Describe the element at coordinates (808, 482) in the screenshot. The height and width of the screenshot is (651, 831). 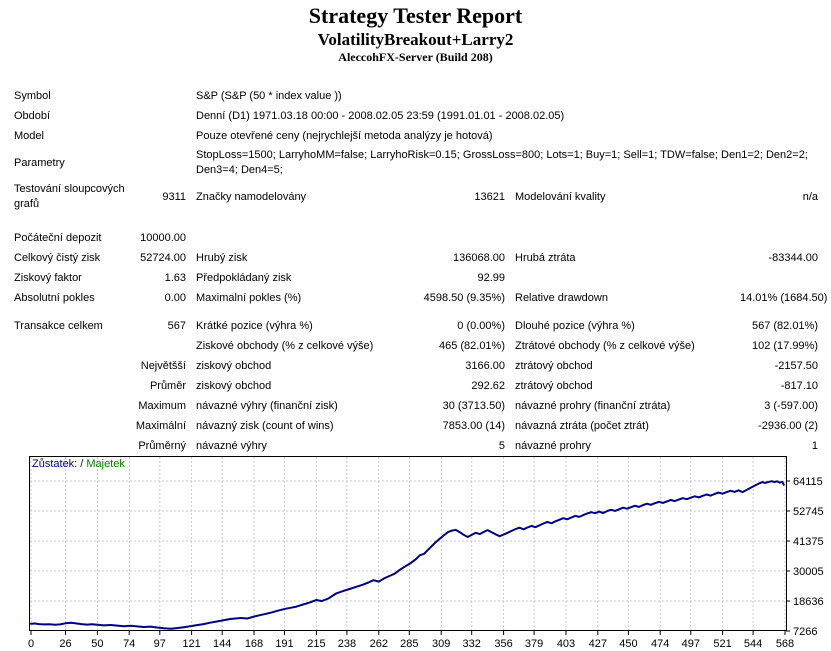
I see `svg-text: 64115` at that location.